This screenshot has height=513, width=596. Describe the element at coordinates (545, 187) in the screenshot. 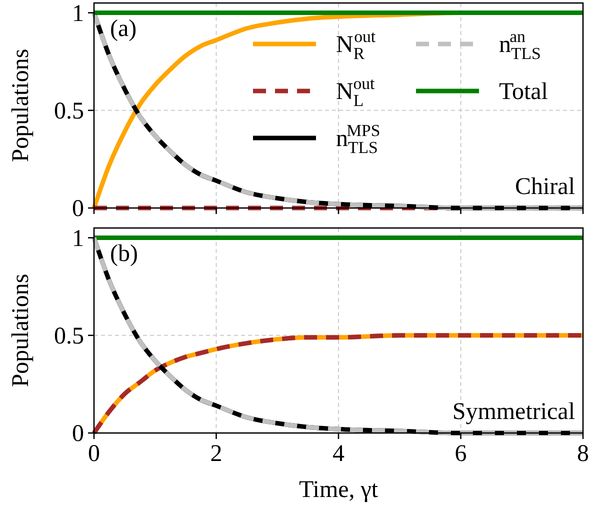

I see `annotation: Chiral` at that location.